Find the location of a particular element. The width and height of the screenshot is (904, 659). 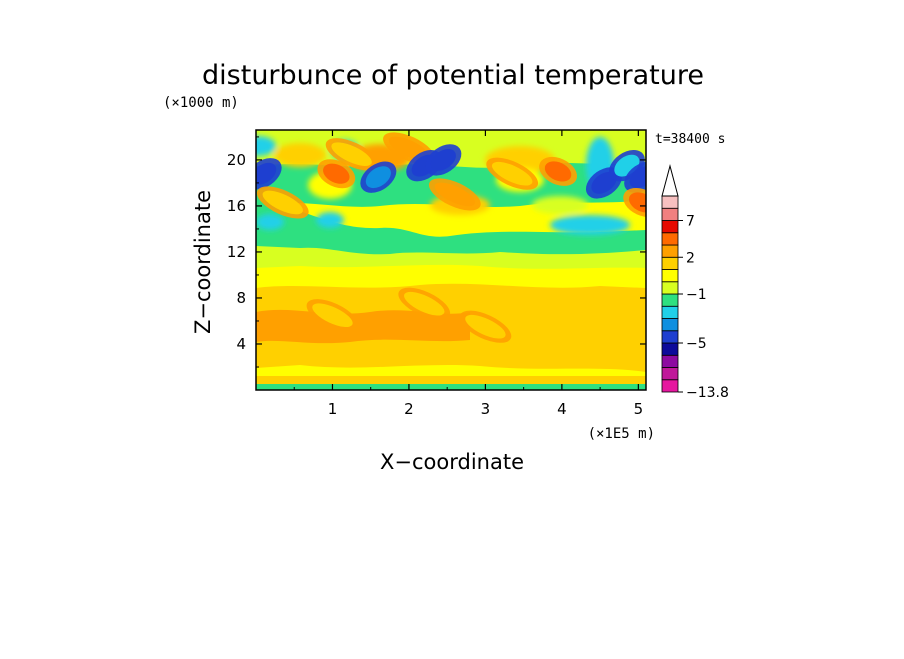

x-tick-label: 3 is located at coordinates (486, 409).